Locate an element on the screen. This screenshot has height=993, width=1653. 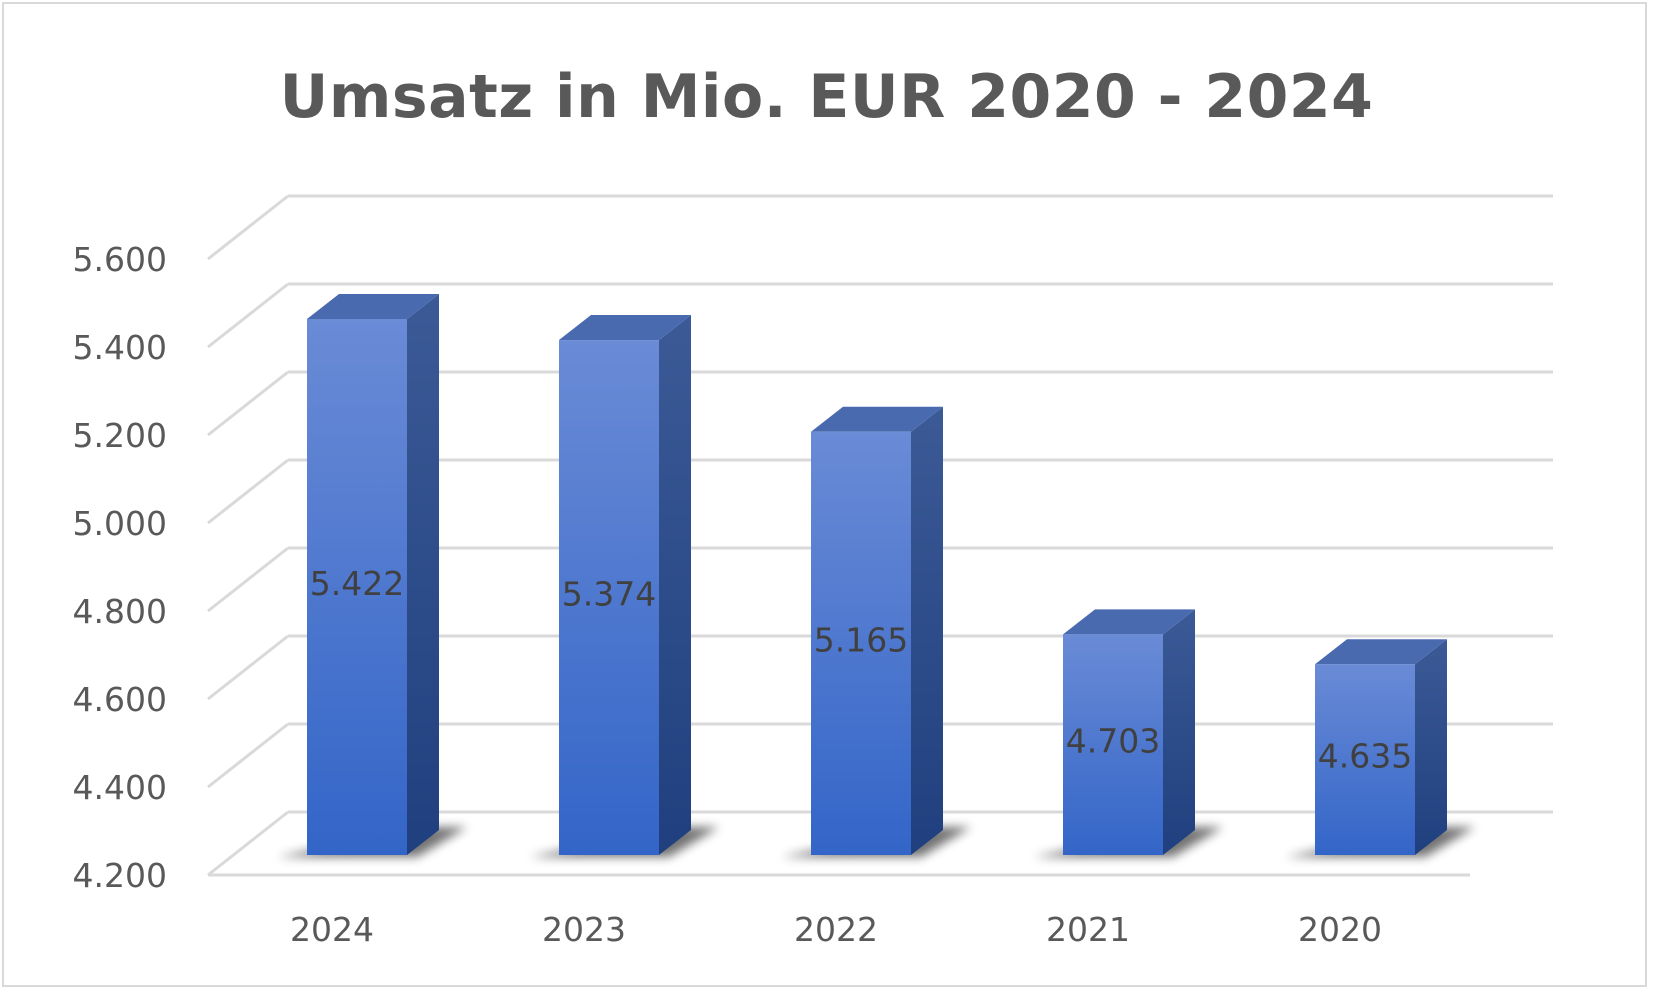
y-tick-label: 4.200 is located at coordinates (120, 875).